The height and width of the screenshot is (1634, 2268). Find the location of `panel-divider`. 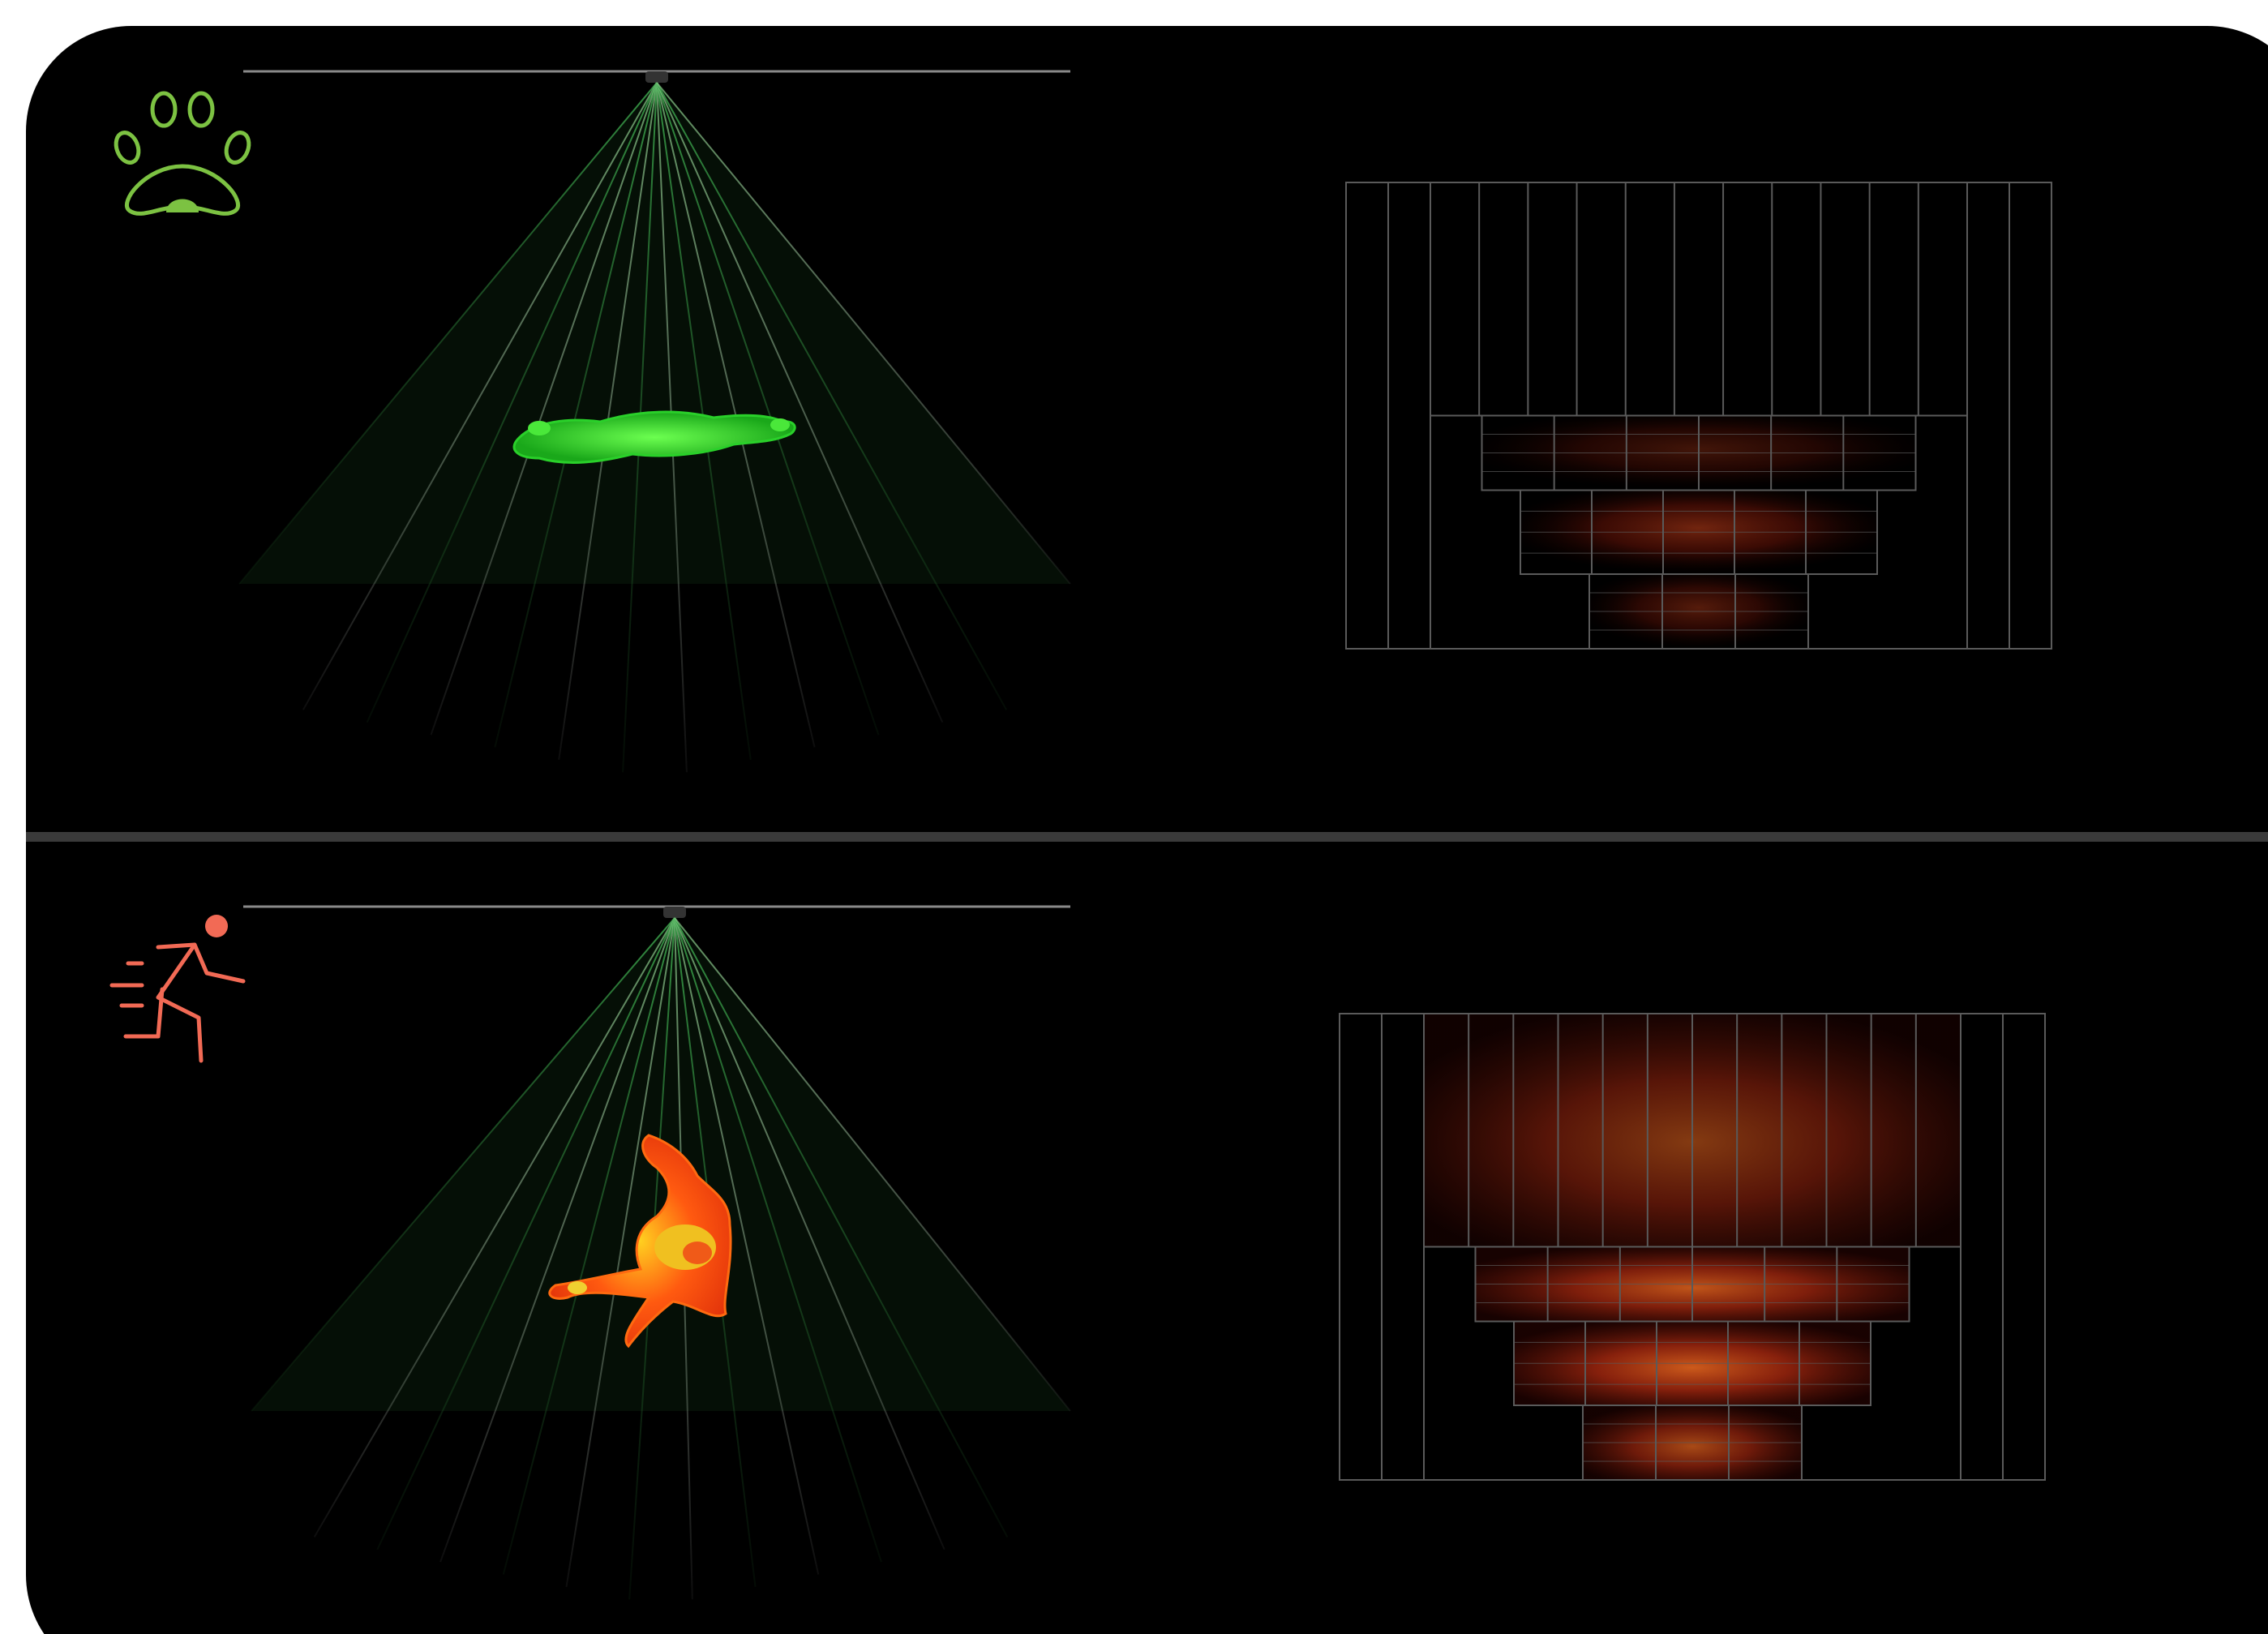

panel-divider is located at coordinates (1147, 837).